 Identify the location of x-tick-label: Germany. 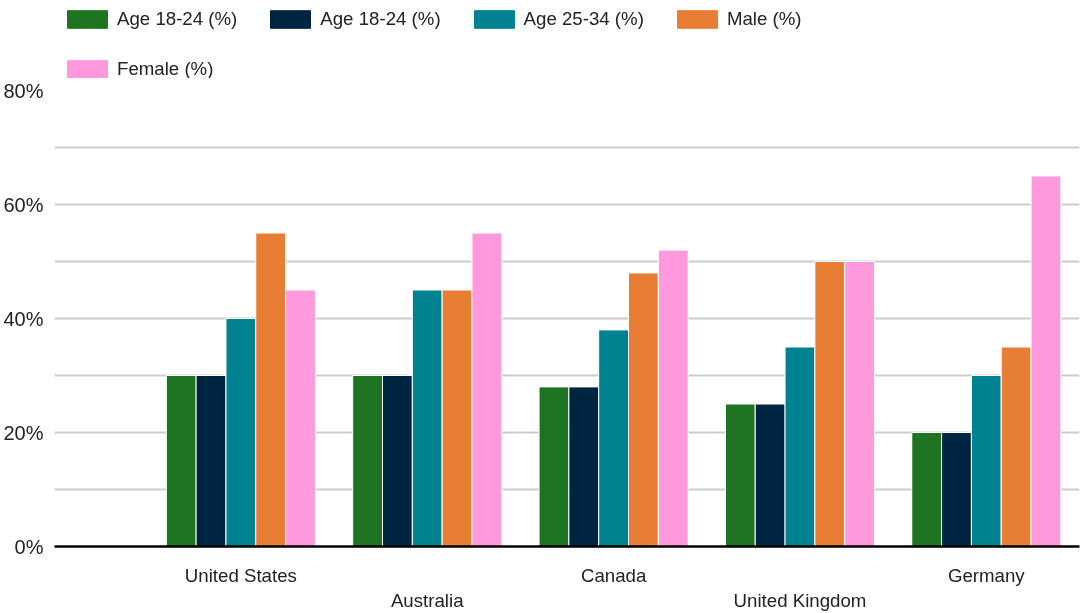
(986, 575).